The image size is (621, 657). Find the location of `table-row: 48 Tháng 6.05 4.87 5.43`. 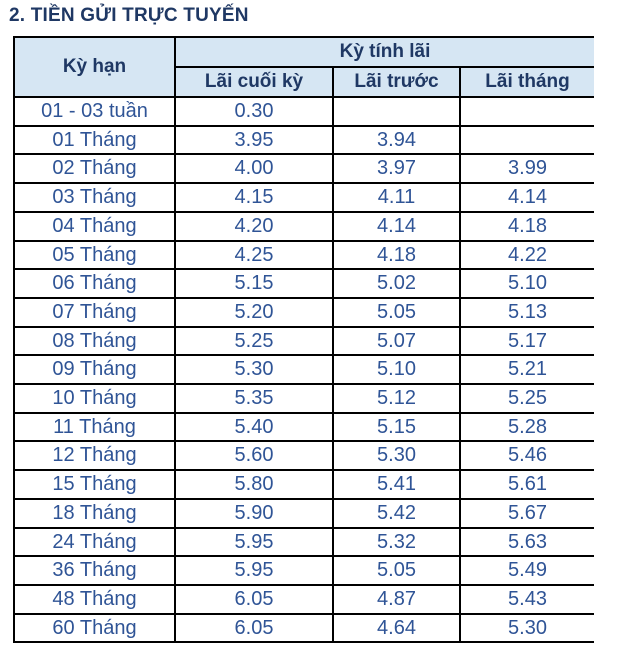

table-row: 48 Tháng 6.05 4.87 5.43 is located at coordinates (304, 599).